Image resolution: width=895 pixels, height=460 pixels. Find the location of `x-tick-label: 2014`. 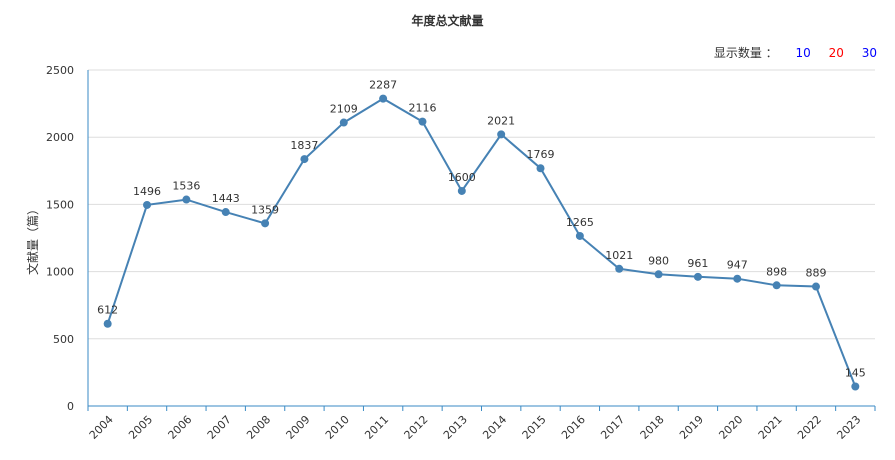

x-tick-label: 2014 is located at coordinates (494, 427).